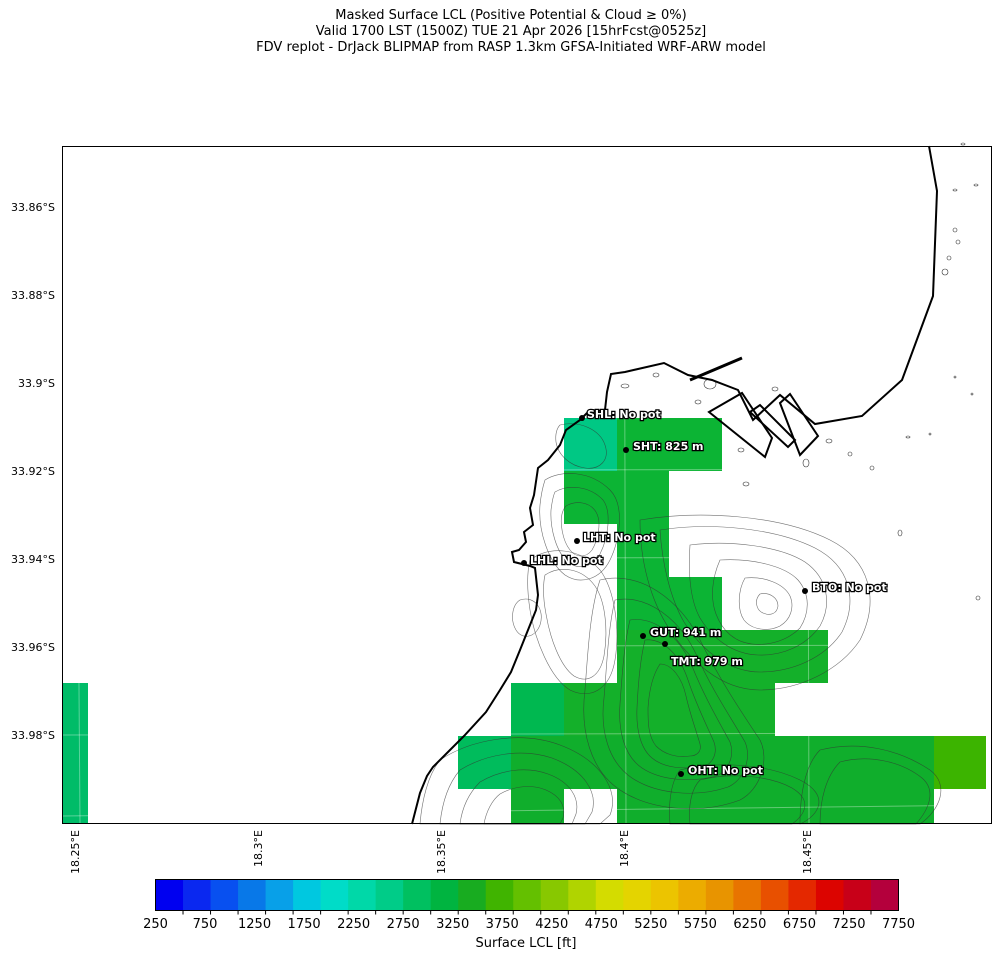  What do you see at coordinates (354, 924) in the screenshot?
I see `colorbar-tick-label: 2250` at bounding box center [354, 924].